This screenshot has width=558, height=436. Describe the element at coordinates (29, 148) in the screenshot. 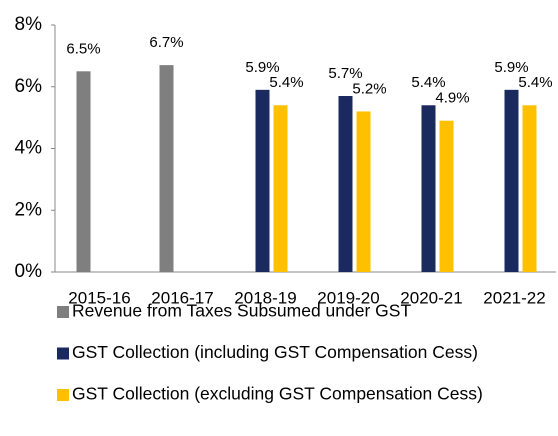

I see `y-tick-label: 4%` at that location.